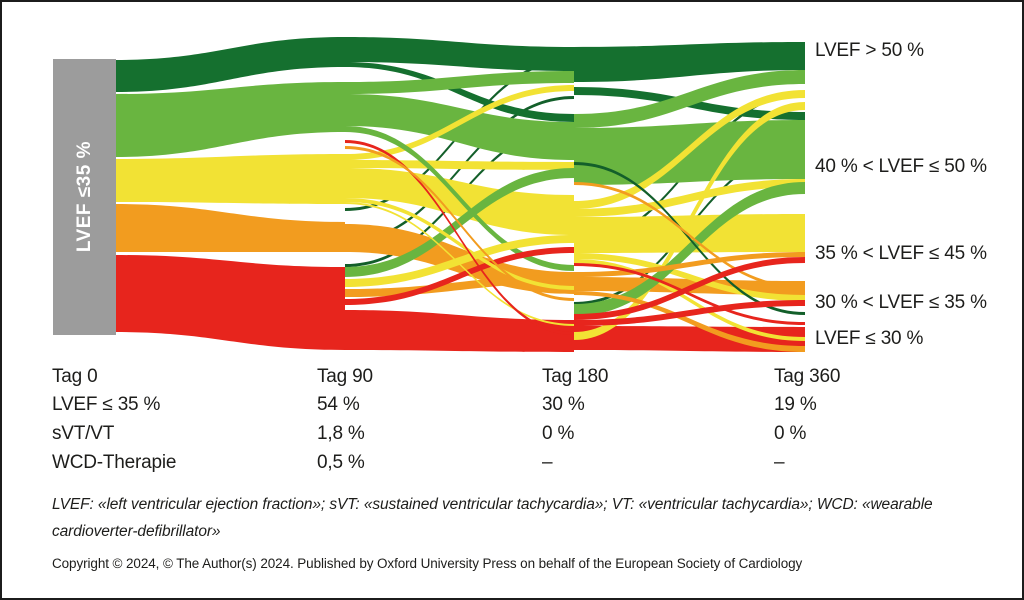 Image resolution: width=1024 pixels, height=600 pixels. Describe the element at coordinates (575, 376) in the screenshot. I see `table-column-header: Tag 180` at that location.